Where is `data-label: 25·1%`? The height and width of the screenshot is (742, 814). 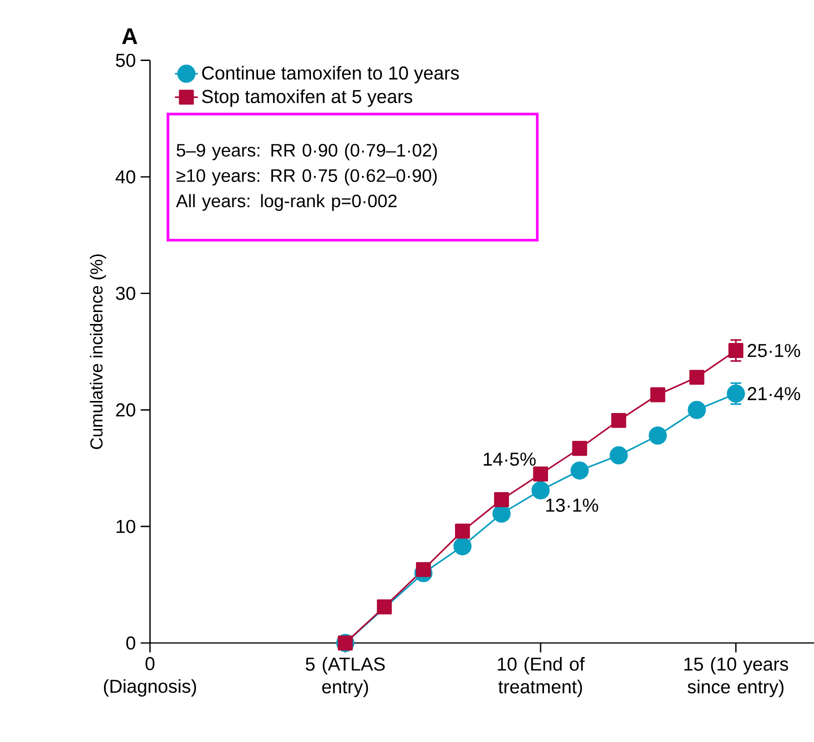
data-label: 25·1% is located at coordinates (774, 351).